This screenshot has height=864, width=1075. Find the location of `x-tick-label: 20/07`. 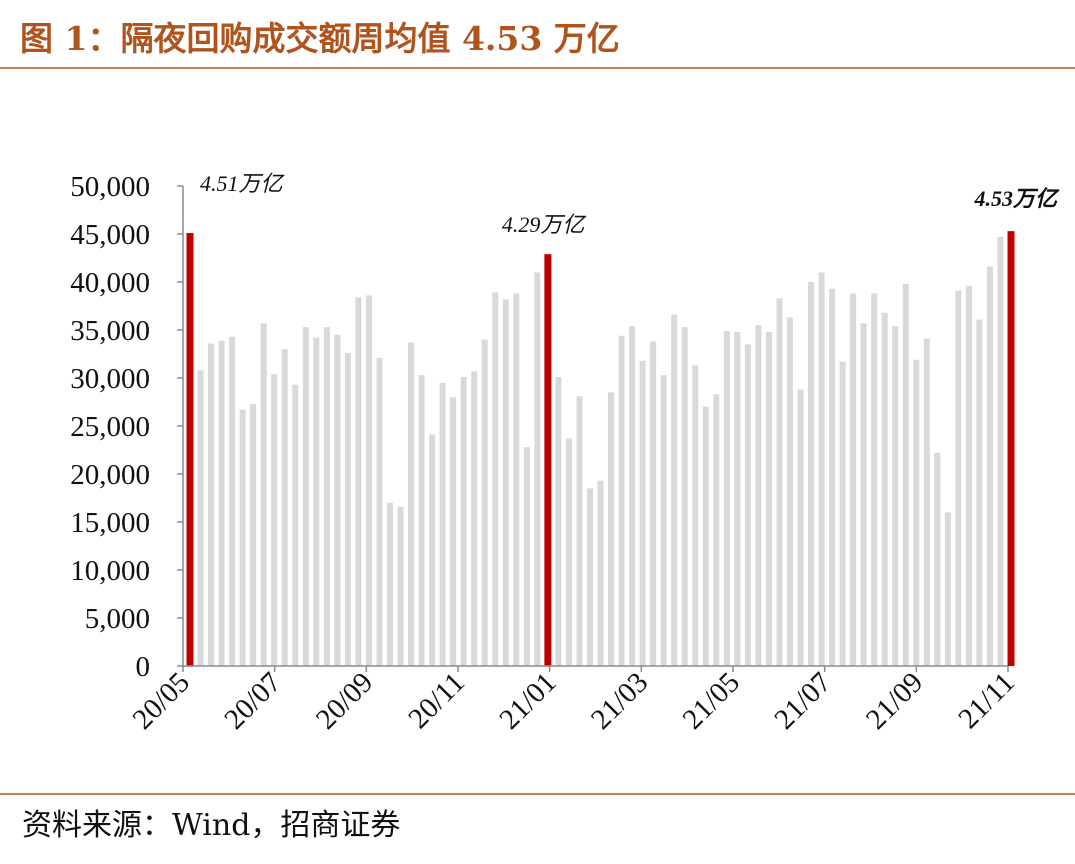

x-tick-label: 20/07 is located at coordinates (252, 700).